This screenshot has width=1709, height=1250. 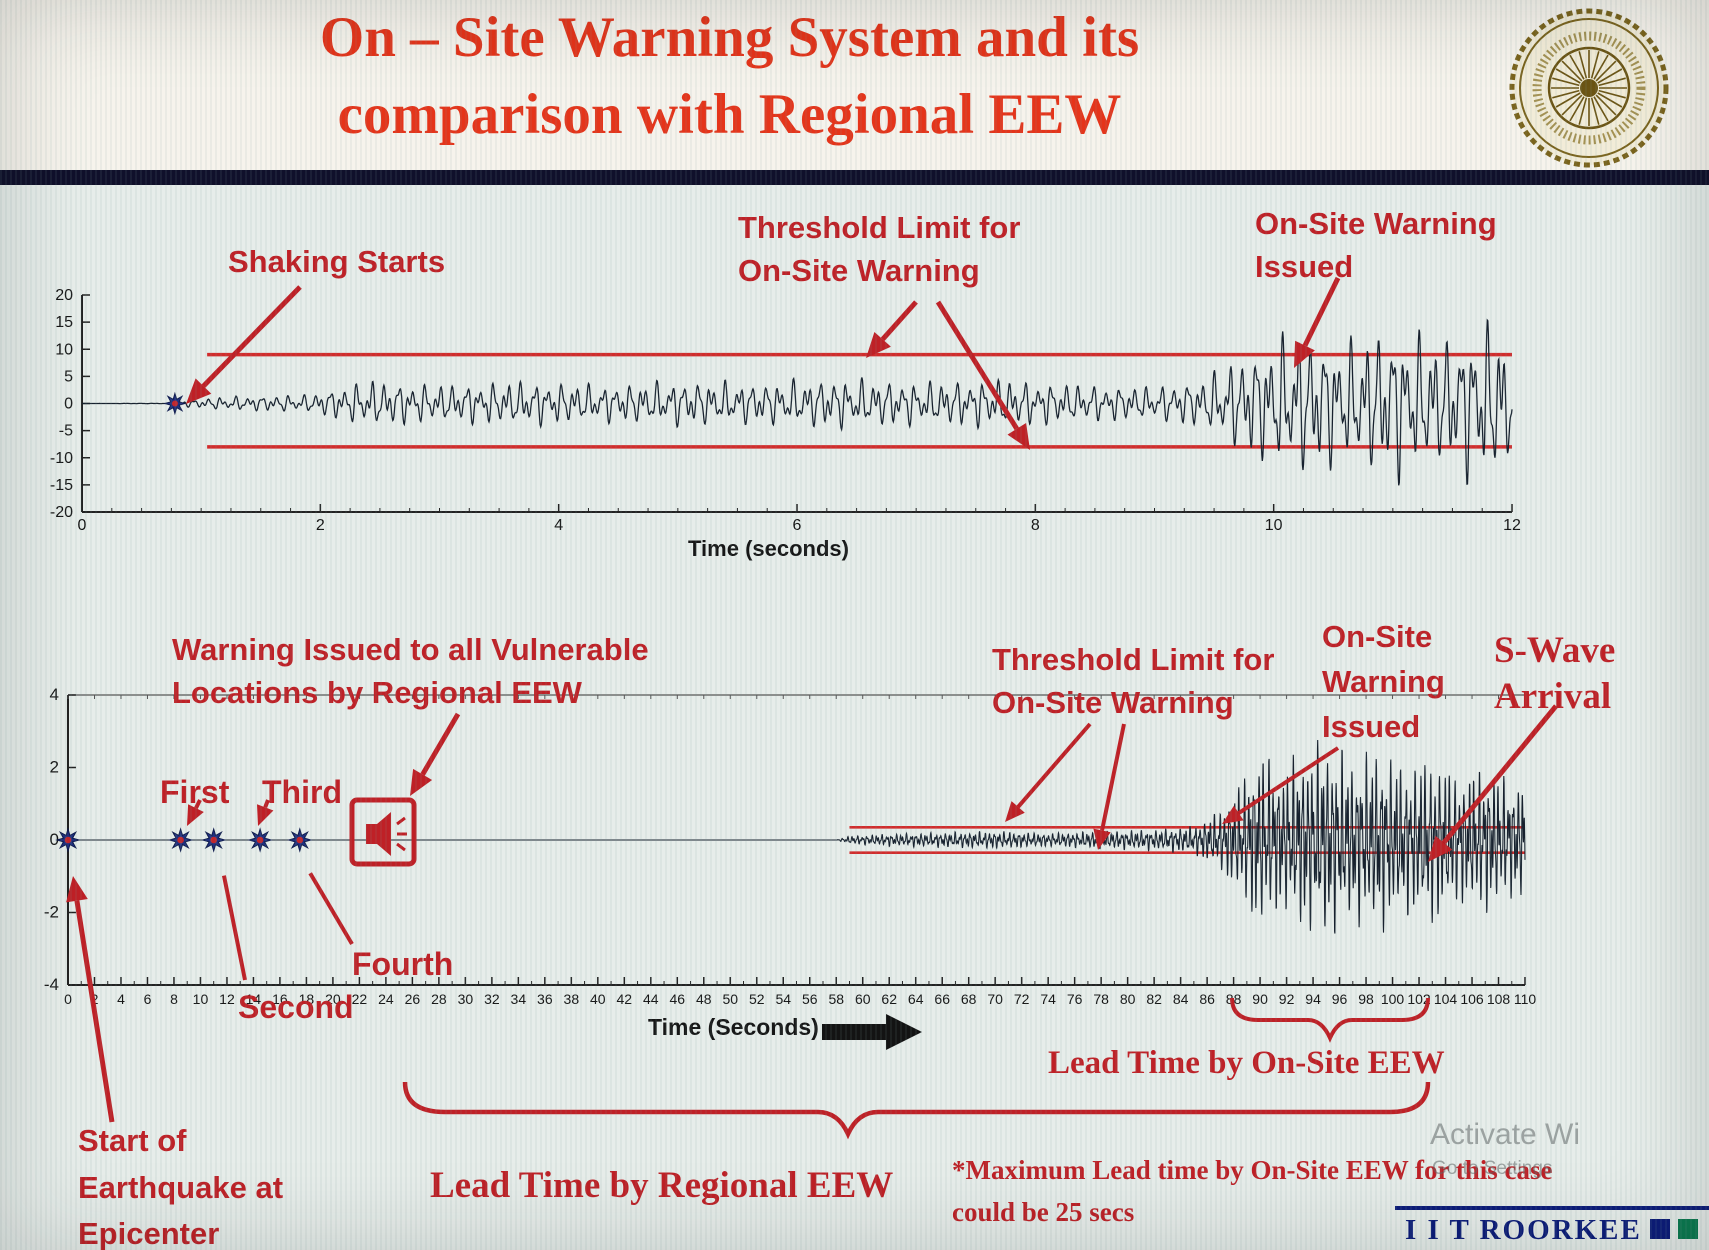 I want to click on bottom-chart-x-tick-label: 64, so click(x=916, y=999).